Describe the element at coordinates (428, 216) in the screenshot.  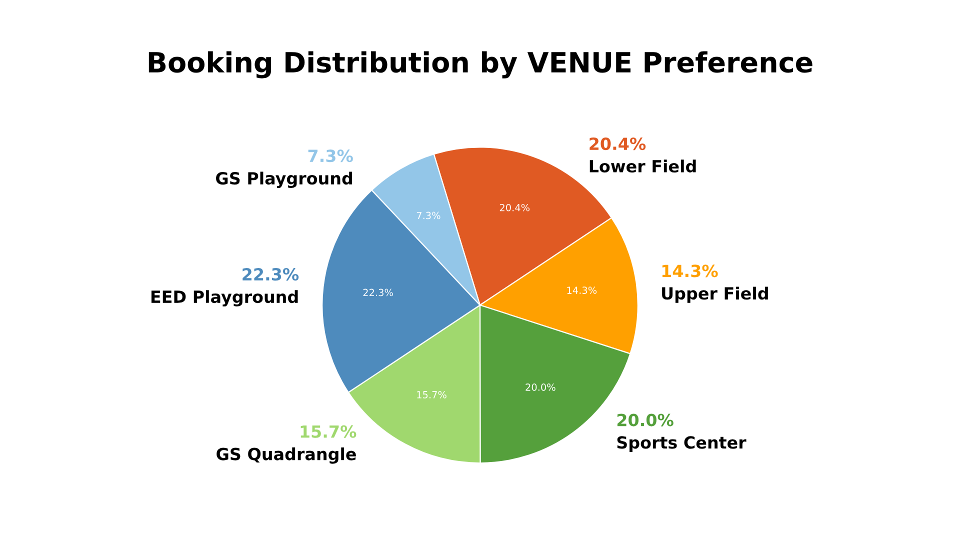
I see `data-label: 7.3%` at that location.